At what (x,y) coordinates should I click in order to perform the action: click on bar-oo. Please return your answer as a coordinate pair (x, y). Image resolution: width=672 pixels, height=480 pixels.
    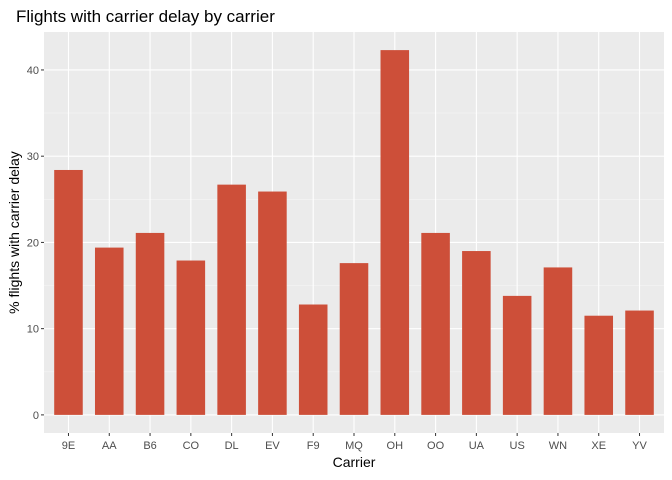
    Looking at the image, I should click on (435, 323).